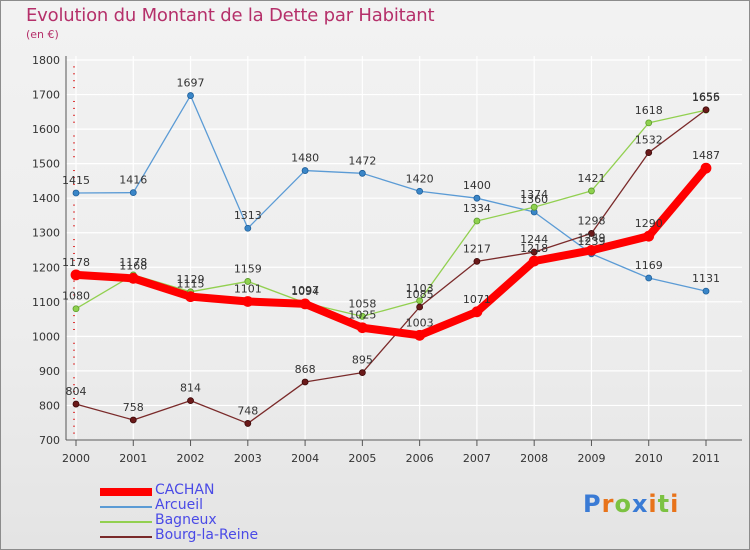  Describe the element at coordinates (362, 458) in the screenshot. I see `x-tick-label: 2005` at that location.